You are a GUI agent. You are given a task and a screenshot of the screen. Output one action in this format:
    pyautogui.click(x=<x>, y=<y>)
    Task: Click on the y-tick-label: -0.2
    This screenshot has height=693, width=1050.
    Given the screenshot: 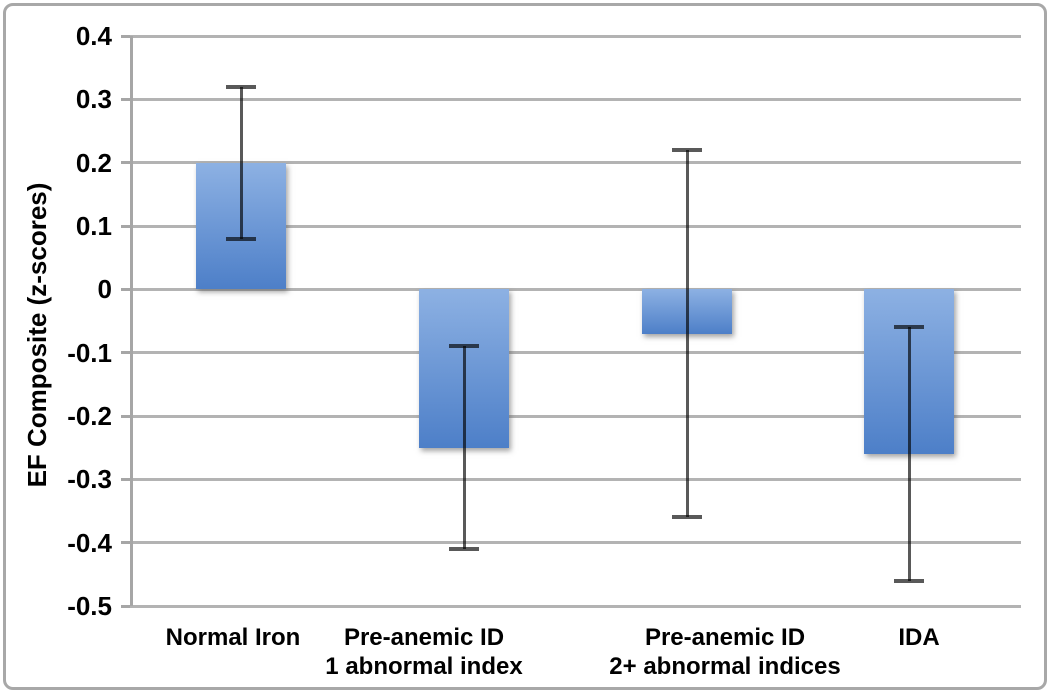 What is the action you would take?
    pyautogui.click(x=89, y=416)
    